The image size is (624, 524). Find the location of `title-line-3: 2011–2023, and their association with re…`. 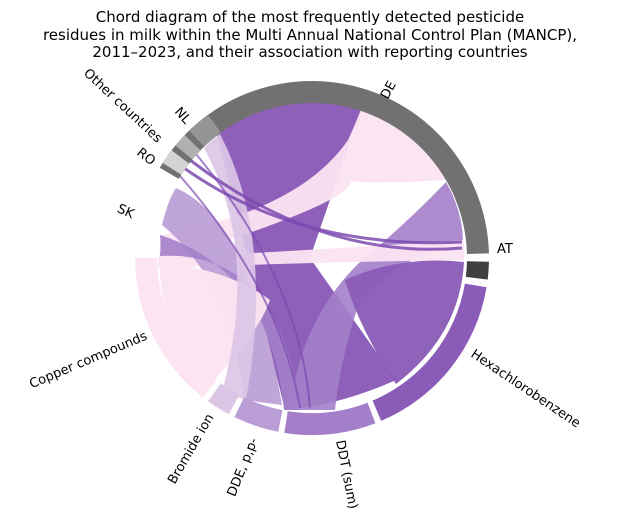

title-line-3: 2011–2023, and their association with re… is located at coordinates (309, 52).